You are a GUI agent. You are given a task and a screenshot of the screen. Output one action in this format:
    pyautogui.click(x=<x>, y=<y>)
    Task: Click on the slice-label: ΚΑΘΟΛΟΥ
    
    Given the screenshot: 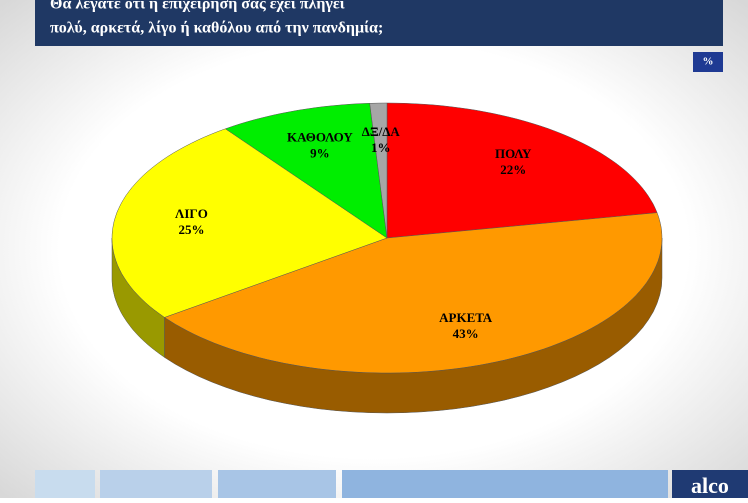 What is the action you would take?
    pyautogui.click(x=320, y=137)
    